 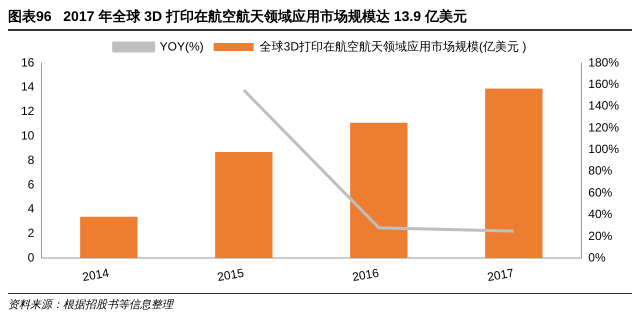 What do you see at coordinates (31, 257) in the screenshot?
I see `y-tick-label: 0` at bounding box center [31, 257].